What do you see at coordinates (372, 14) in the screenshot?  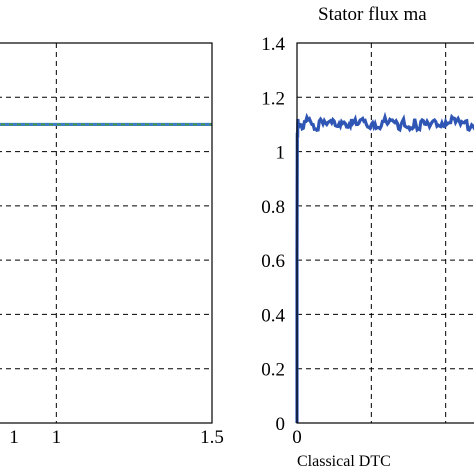 I see `right-plot-title: Stator flux ma` at bounding box center [372, 14].